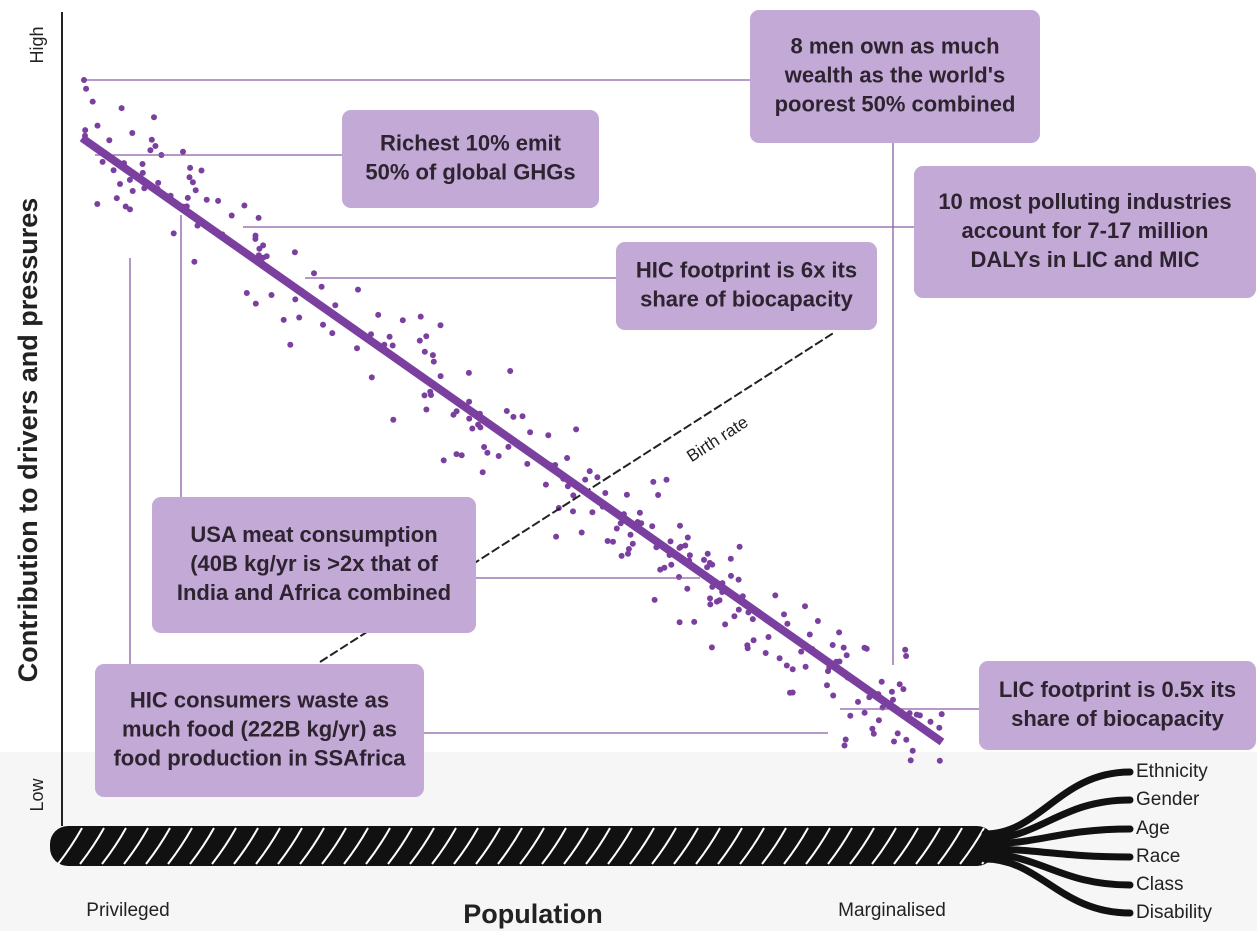 The width and height of the screenshot is (1257, 931). What do you see at coordinates (314, 592) in the screenshot?
I see `callout-text: India and Africa combined` at bounding box center [314, 592].